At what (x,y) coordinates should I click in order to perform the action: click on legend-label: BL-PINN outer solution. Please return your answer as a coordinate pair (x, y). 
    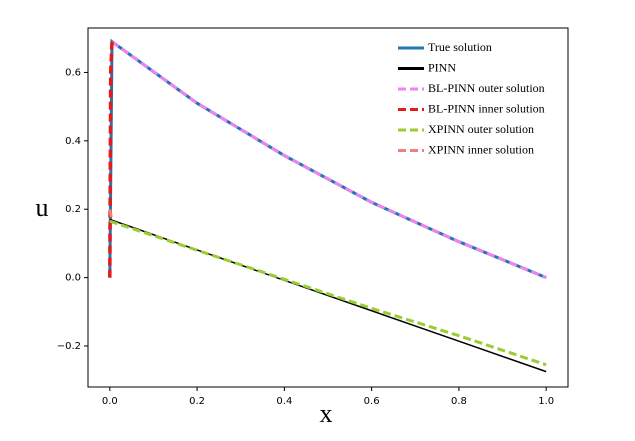
    Looking at the image, I should click on (486, 88).